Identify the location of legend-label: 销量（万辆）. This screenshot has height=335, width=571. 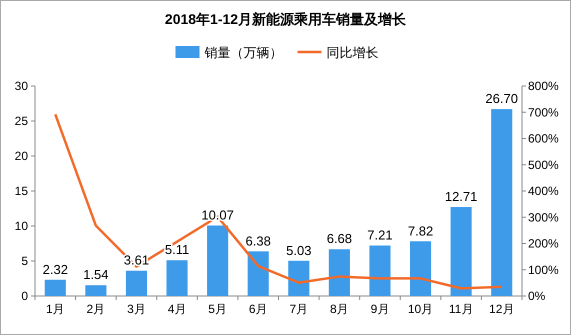
(243, 52).